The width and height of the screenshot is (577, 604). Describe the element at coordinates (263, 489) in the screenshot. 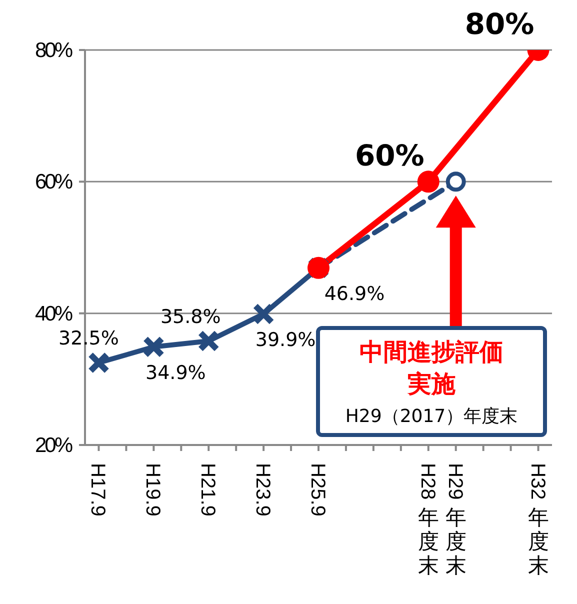

I see `x-tick-label: H23.9` at that location.